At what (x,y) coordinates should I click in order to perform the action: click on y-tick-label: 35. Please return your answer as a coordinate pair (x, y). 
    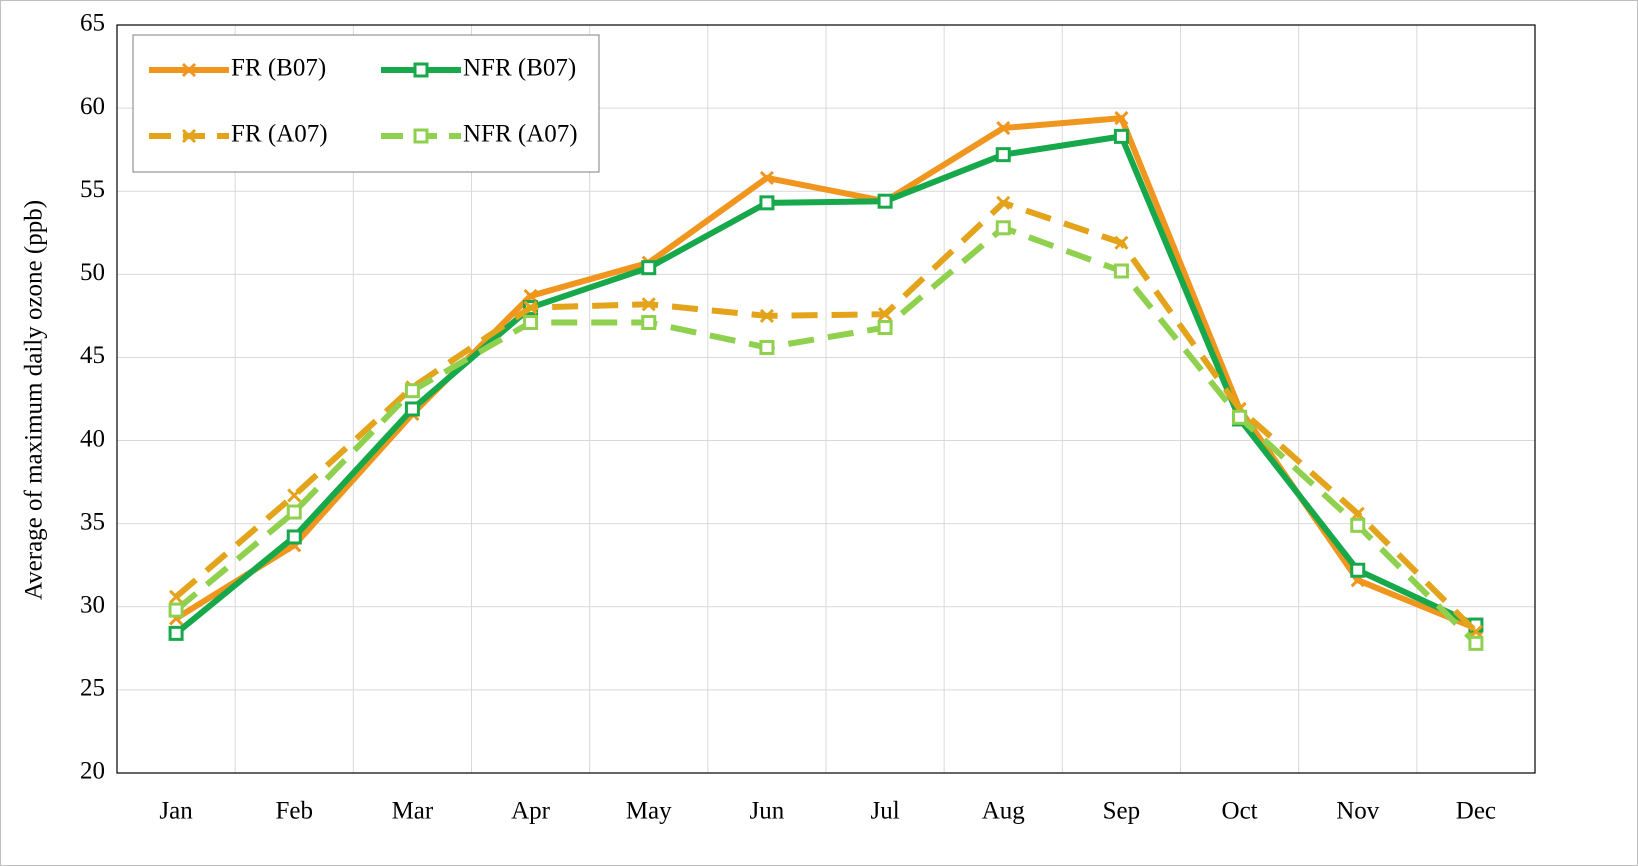
    Looking at the image, I should click on (92, 521).